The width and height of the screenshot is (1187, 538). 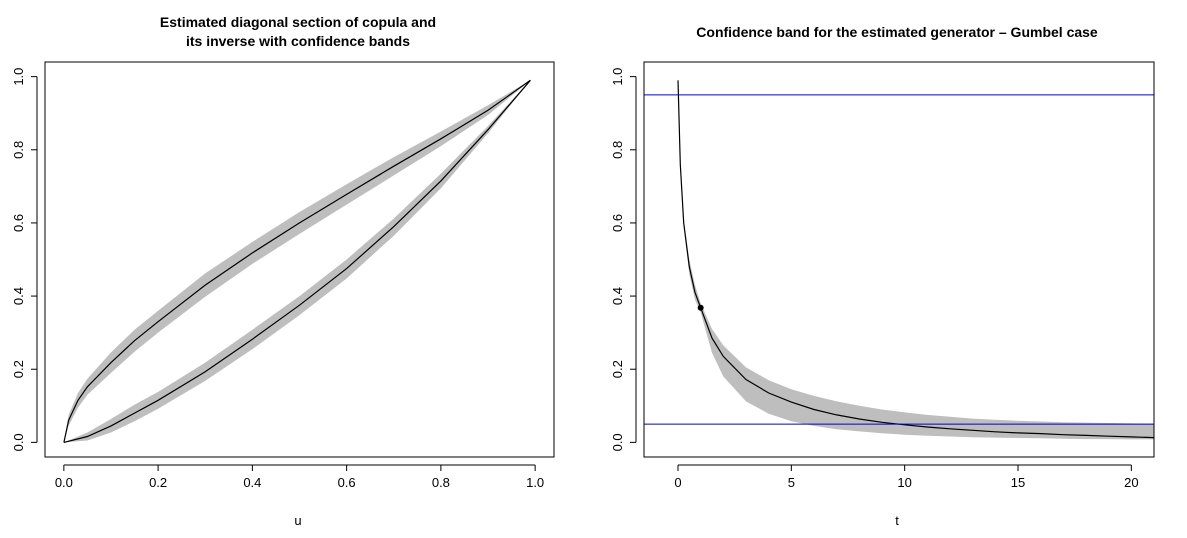 What do you see at coordinates (897, 520) in the screenshot?
I see `x-axis-label: t` at bounding box center [897, 520].